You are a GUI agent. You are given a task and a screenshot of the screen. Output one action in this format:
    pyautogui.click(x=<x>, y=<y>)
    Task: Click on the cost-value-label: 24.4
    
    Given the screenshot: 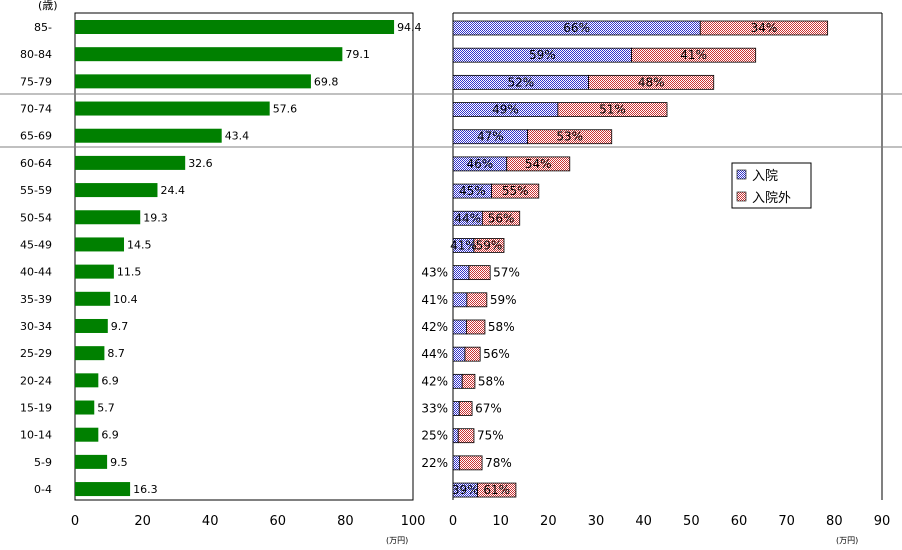 What is the action you would take?
    pyautogui.click(x=172, y=190)
    